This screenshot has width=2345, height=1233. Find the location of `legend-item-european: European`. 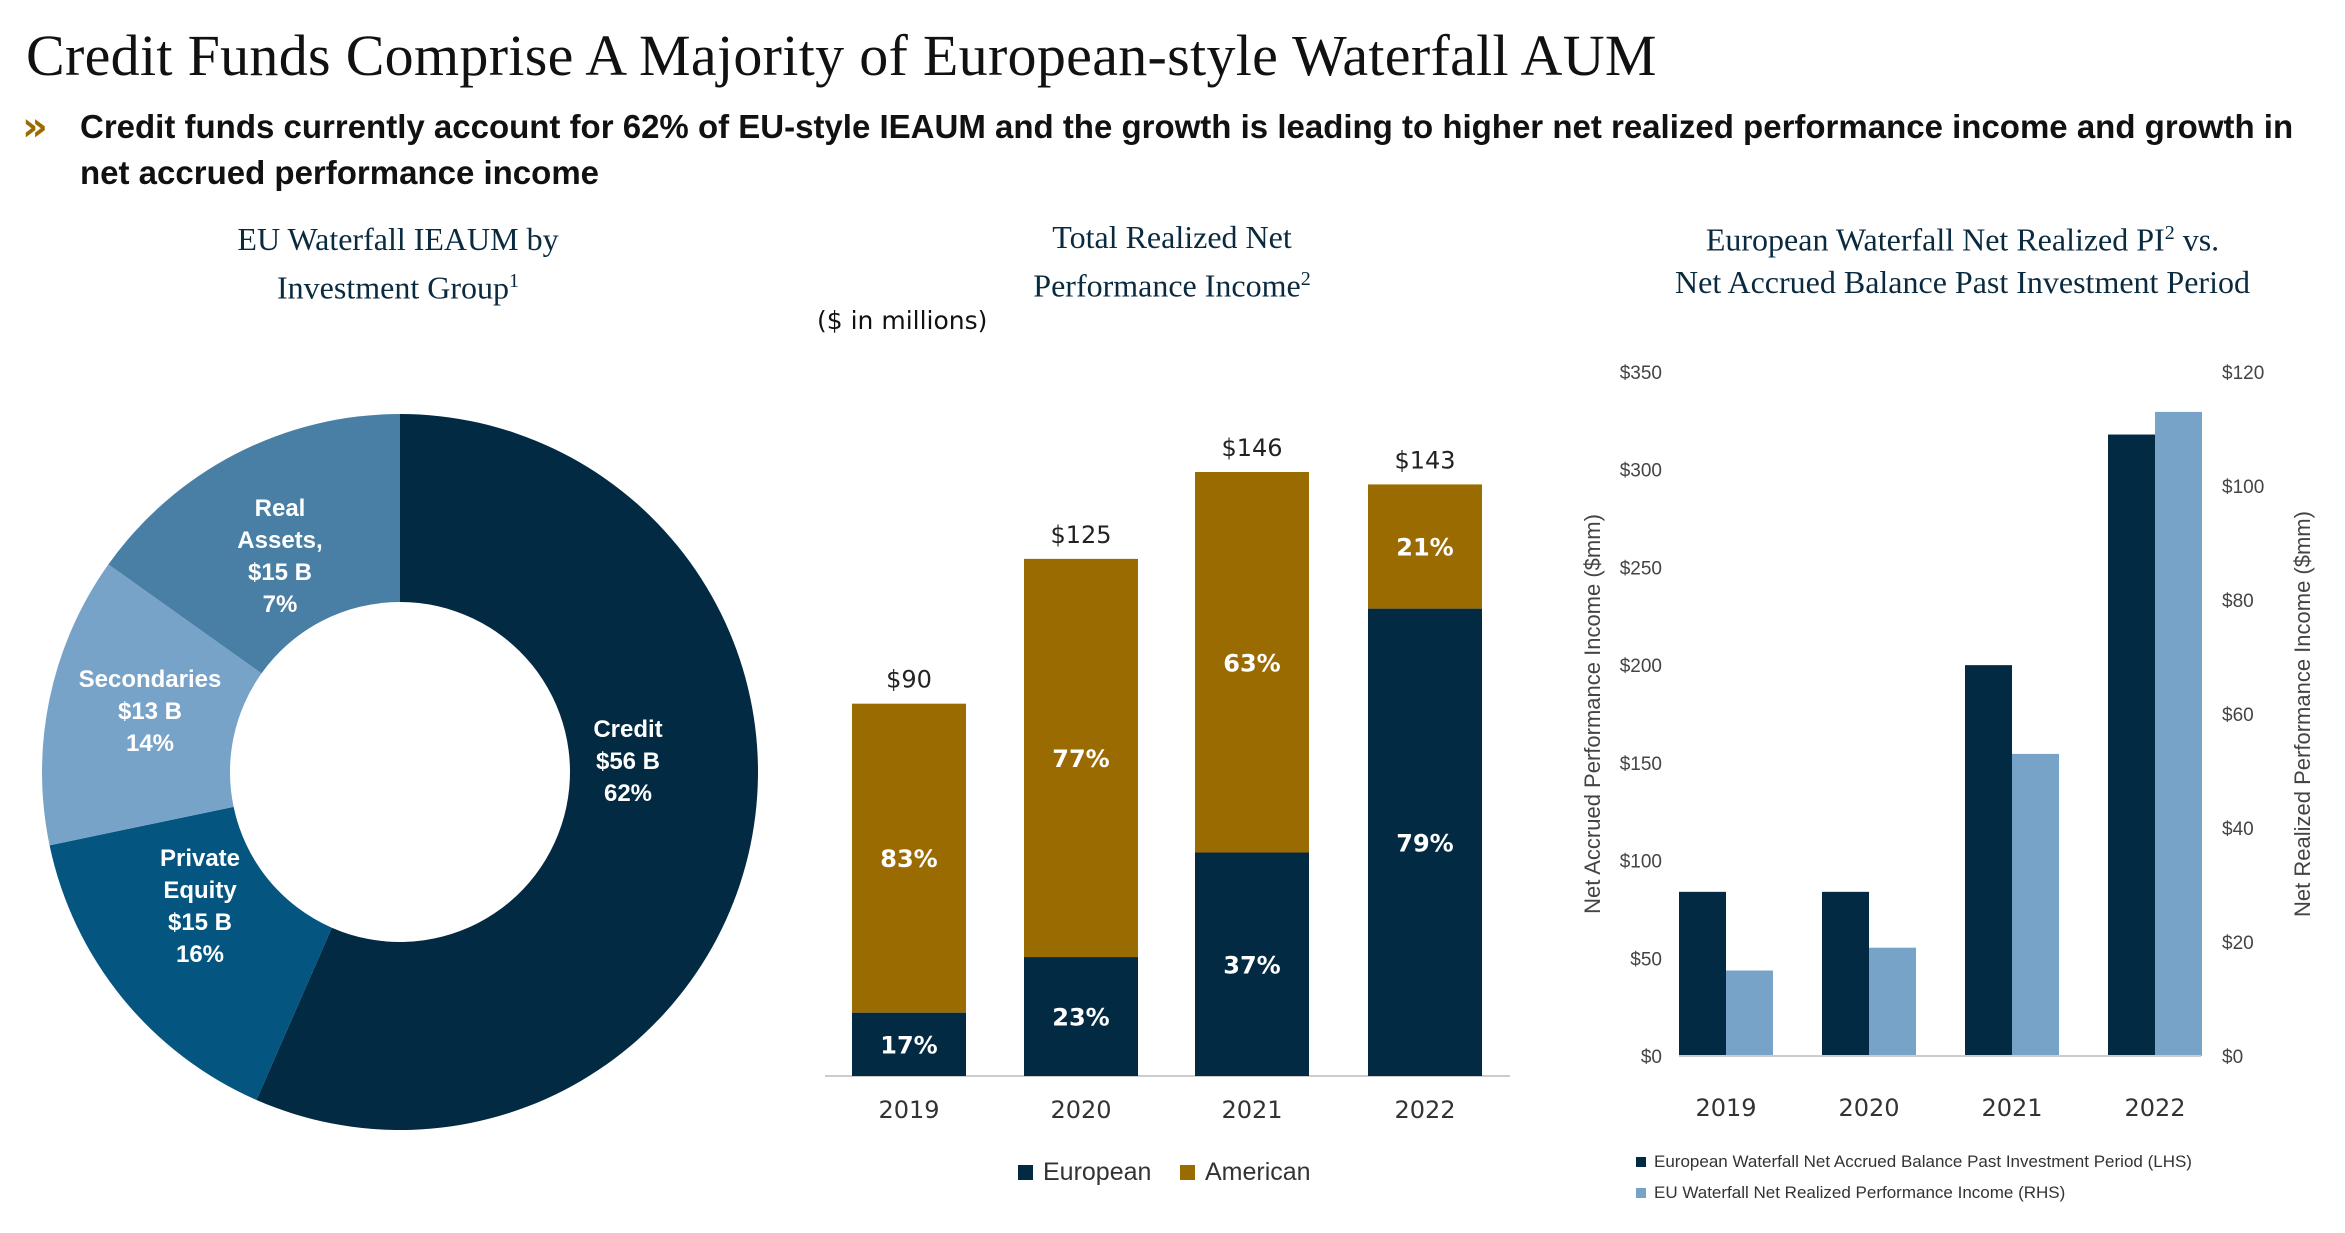

legend-item-european: European is located at coordinates (1084, 1172).